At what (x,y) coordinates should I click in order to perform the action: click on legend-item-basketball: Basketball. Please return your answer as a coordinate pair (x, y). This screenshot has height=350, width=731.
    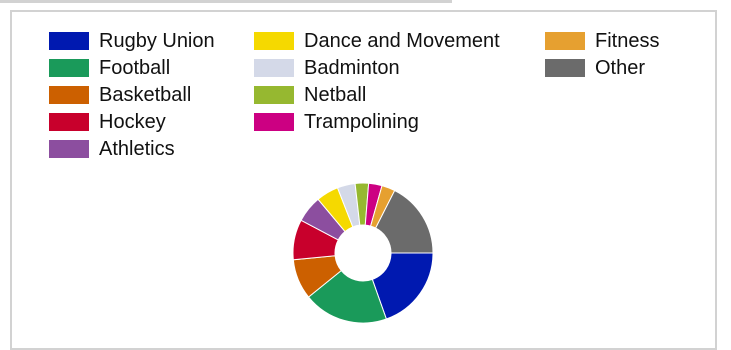
    Looking at the image, I should click on (120, 95).